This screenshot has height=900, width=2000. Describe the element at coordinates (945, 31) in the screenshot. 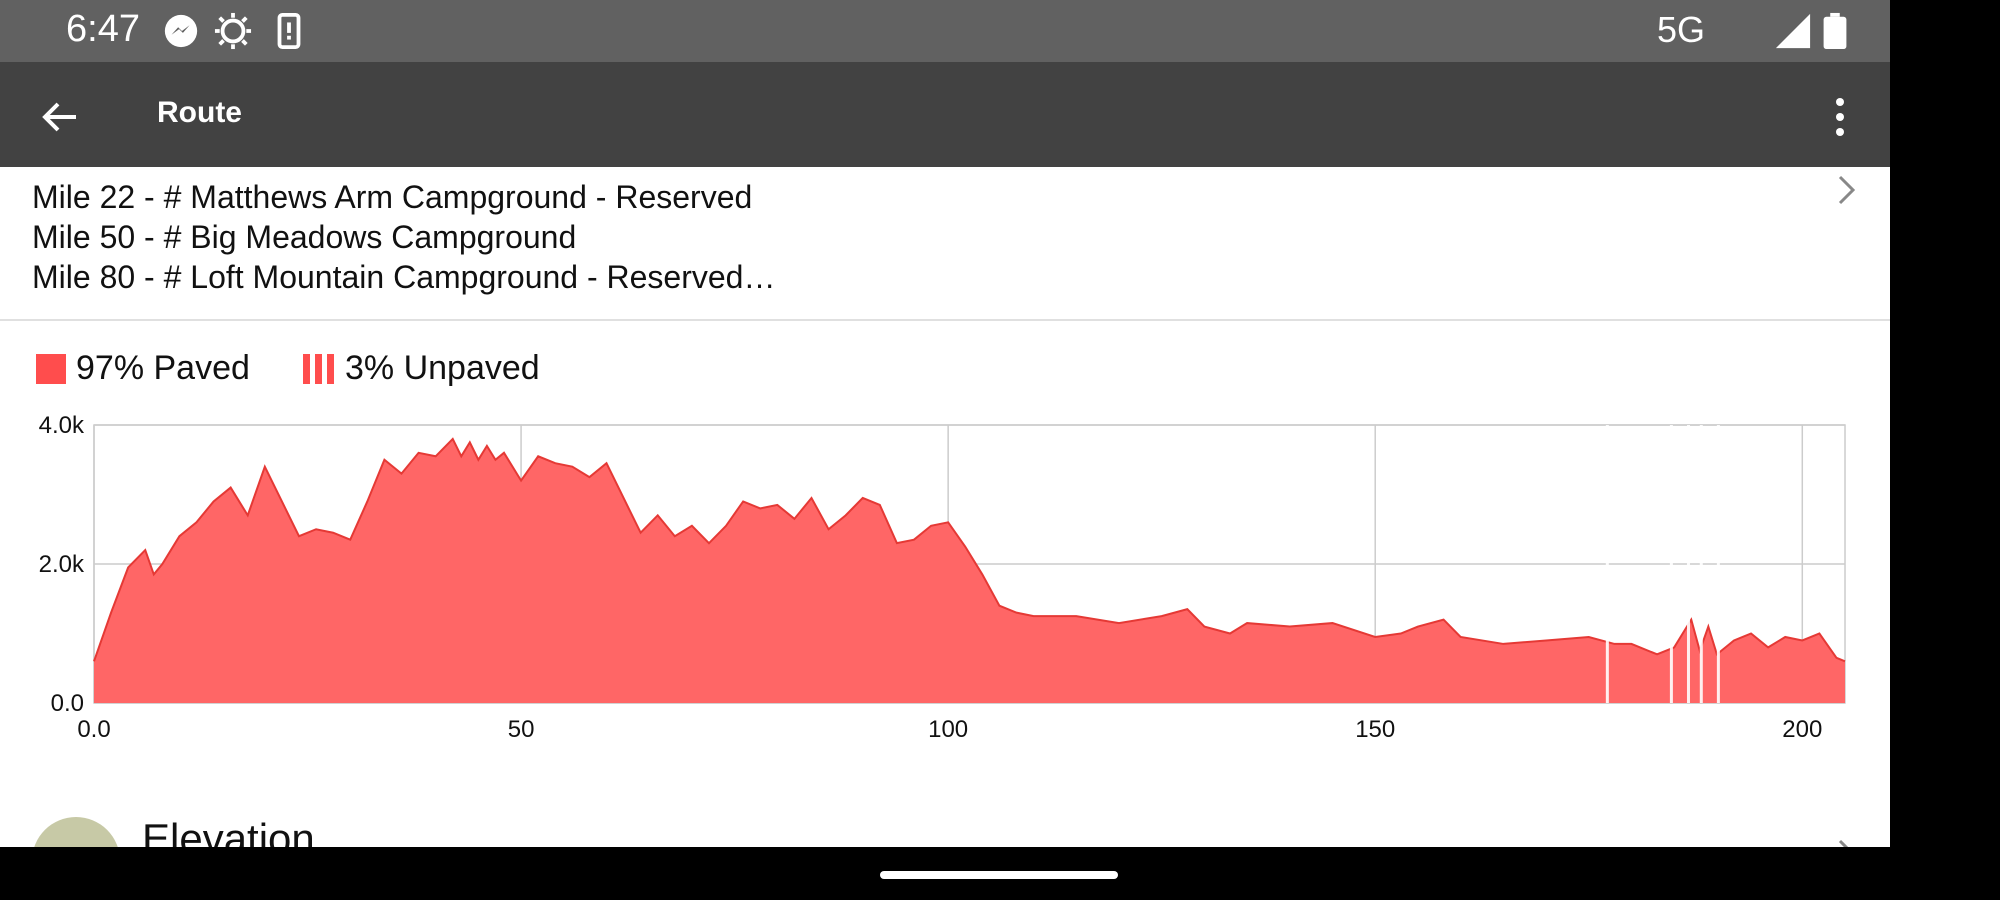

I see `status-bar: 6:47 5G` at that location.